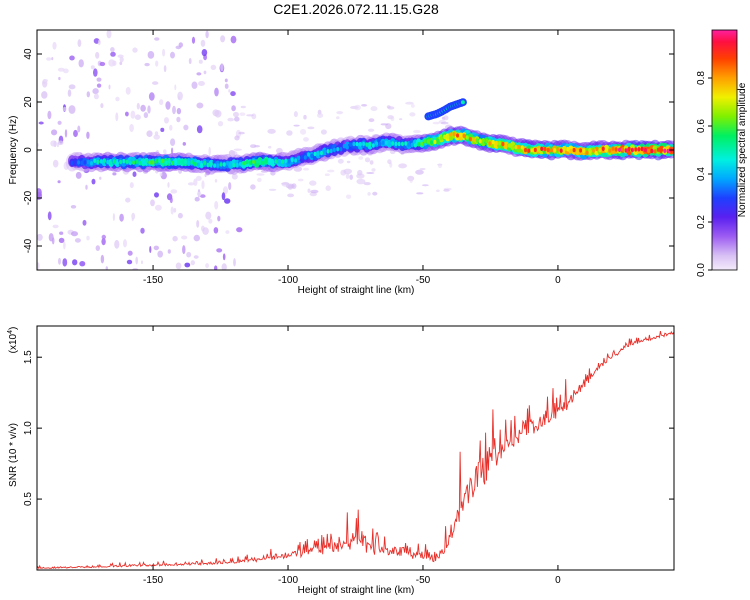  I want to click on y-tick-label: 1.5, so click(28, 357).